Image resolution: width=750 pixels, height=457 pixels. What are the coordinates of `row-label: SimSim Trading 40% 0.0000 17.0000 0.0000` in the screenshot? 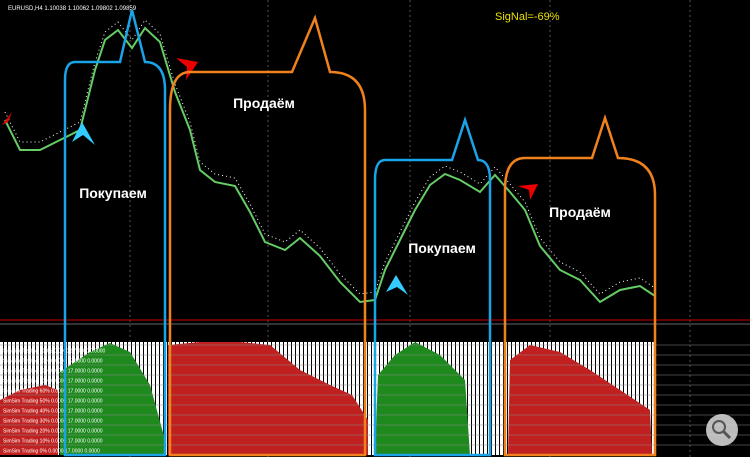 It's located at (53, 412).